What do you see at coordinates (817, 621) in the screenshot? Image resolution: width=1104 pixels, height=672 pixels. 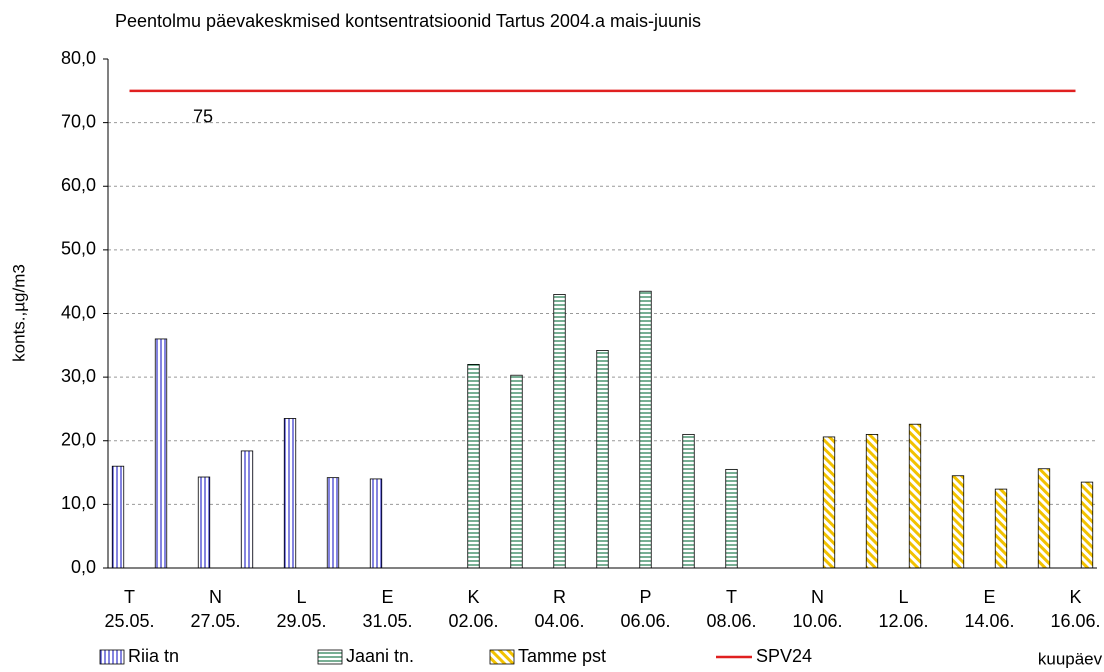 I see `x-tick-label: 10.06.` at bounding box center [817, 621].